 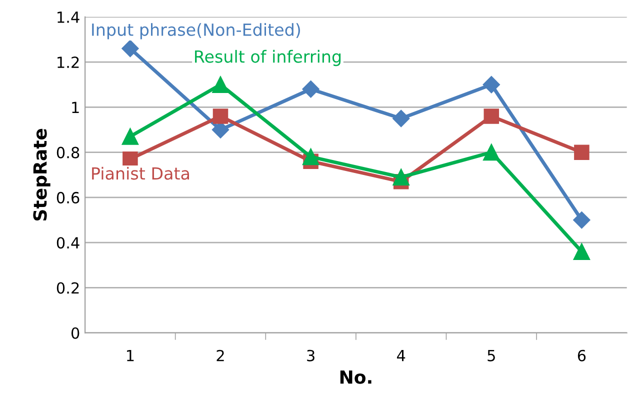 What do you see at coordinates (491, 356) in the screenshot?
I see `x-tick-label: 5` at bounding box center [491, 356].